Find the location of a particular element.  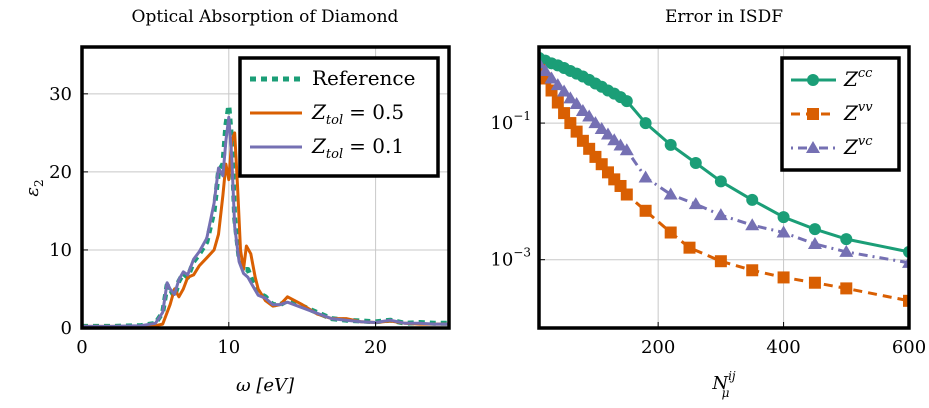

y-tick-label: 20 is located at coordinates (60, 172).